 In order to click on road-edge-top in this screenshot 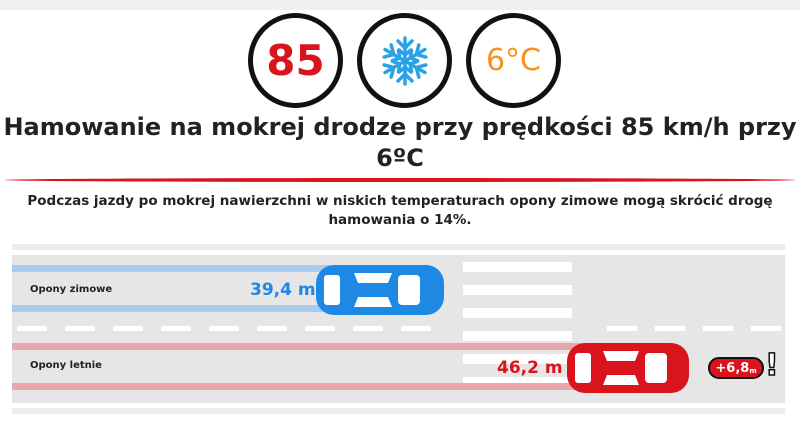, I will do `click(398, 247)`.